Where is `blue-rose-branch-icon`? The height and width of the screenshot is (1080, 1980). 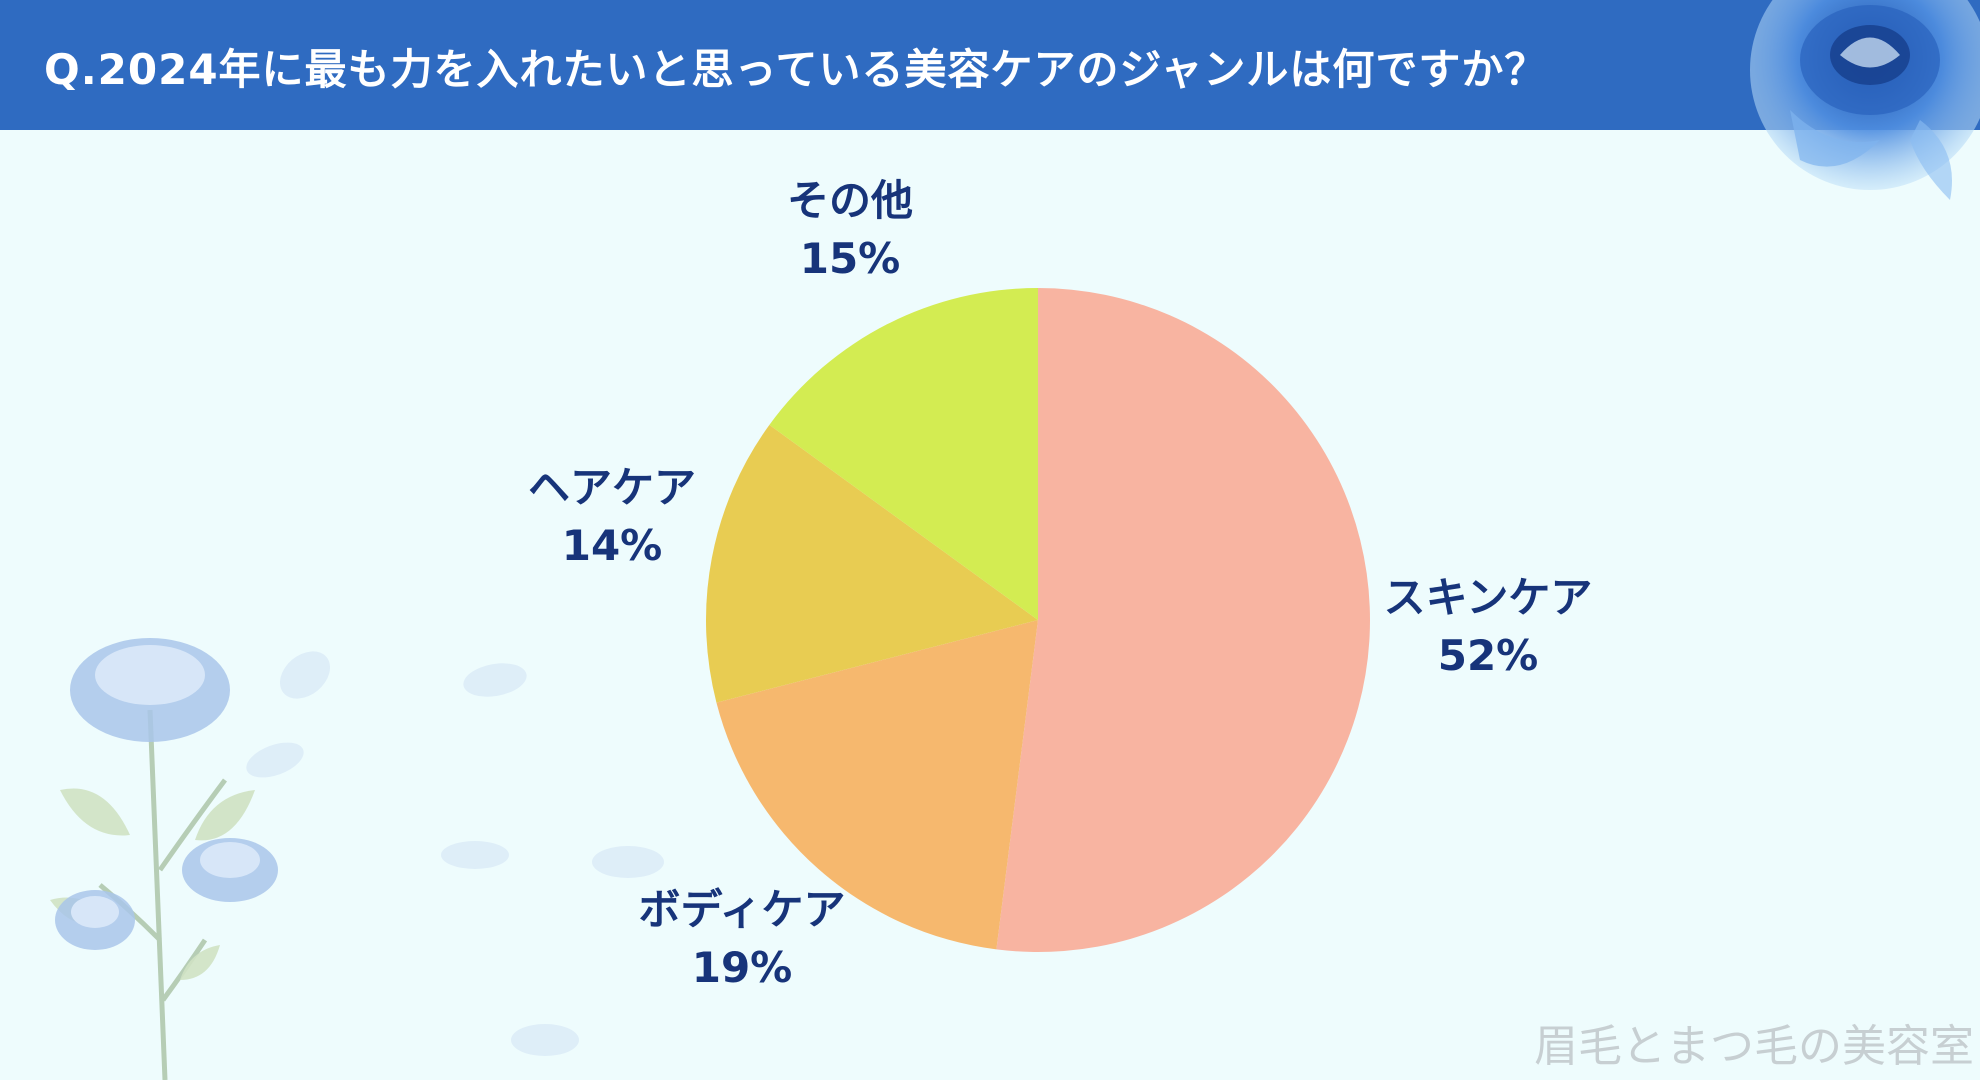
blue-rose-branch-icon is located at coordinates (164, 859).